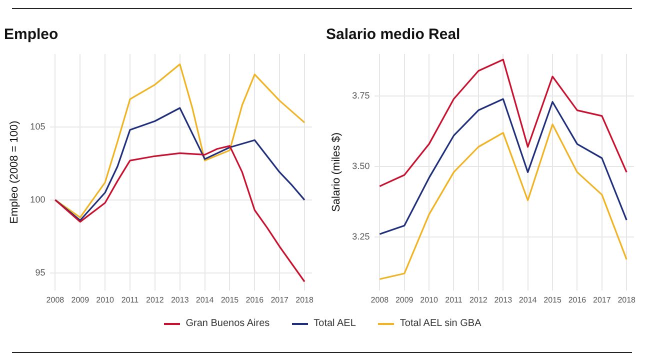  I want to click on legend-label: Total AEL sin GBA, so click(441, 323).